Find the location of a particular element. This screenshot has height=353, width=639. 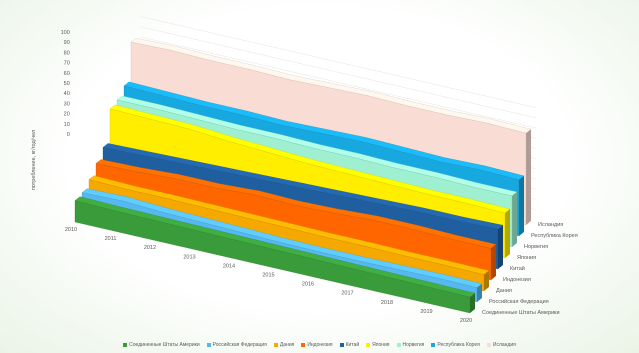

legend-item: Российская Федерация is located at coordinates (236, 345).